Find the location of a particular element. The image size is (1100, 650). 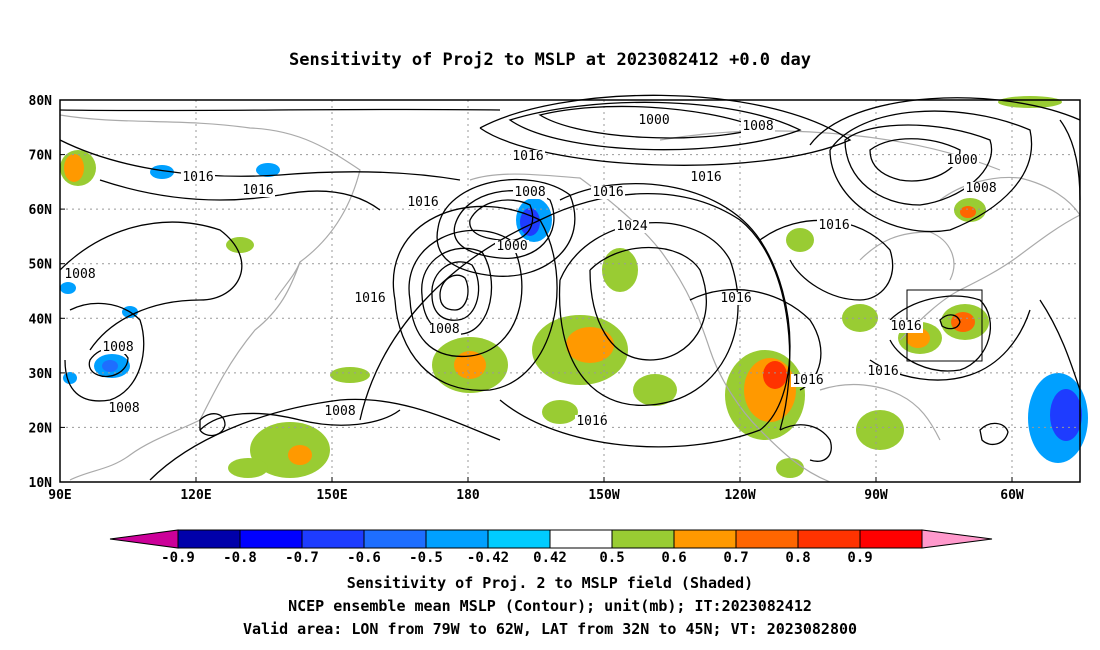

colorbar-label: 0.7 is located at coordinates (735, 558).